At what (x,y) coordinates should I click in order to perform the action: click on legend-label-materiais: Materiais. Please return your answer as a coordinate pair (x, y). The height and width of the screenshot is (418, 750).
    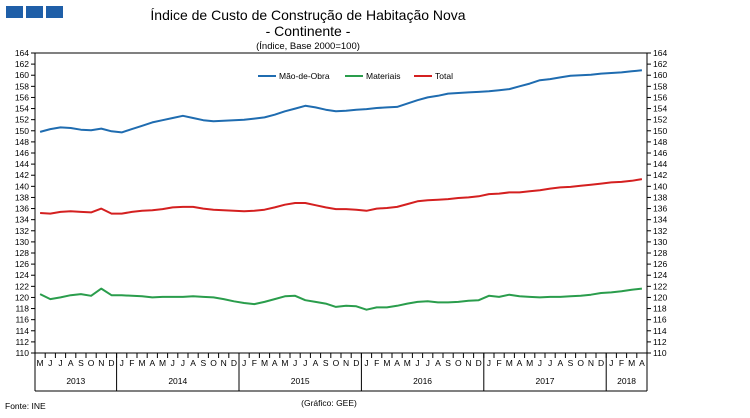
    Looking at the image, I should click on (383, 76).